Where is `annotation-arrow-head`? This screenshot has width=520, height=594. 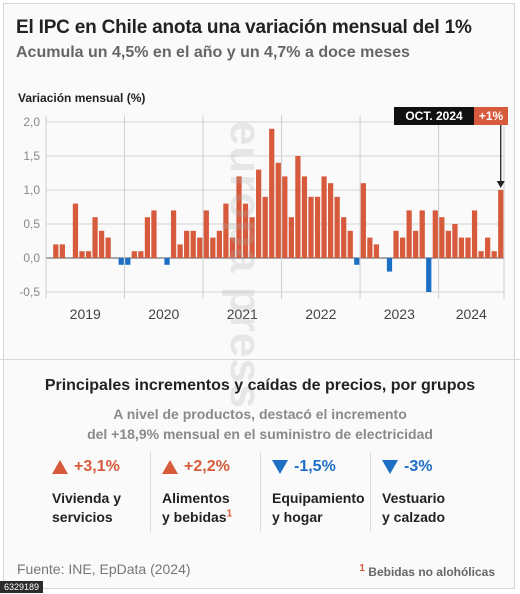
annotation-arrow-head is located at coordinates (500, 184).